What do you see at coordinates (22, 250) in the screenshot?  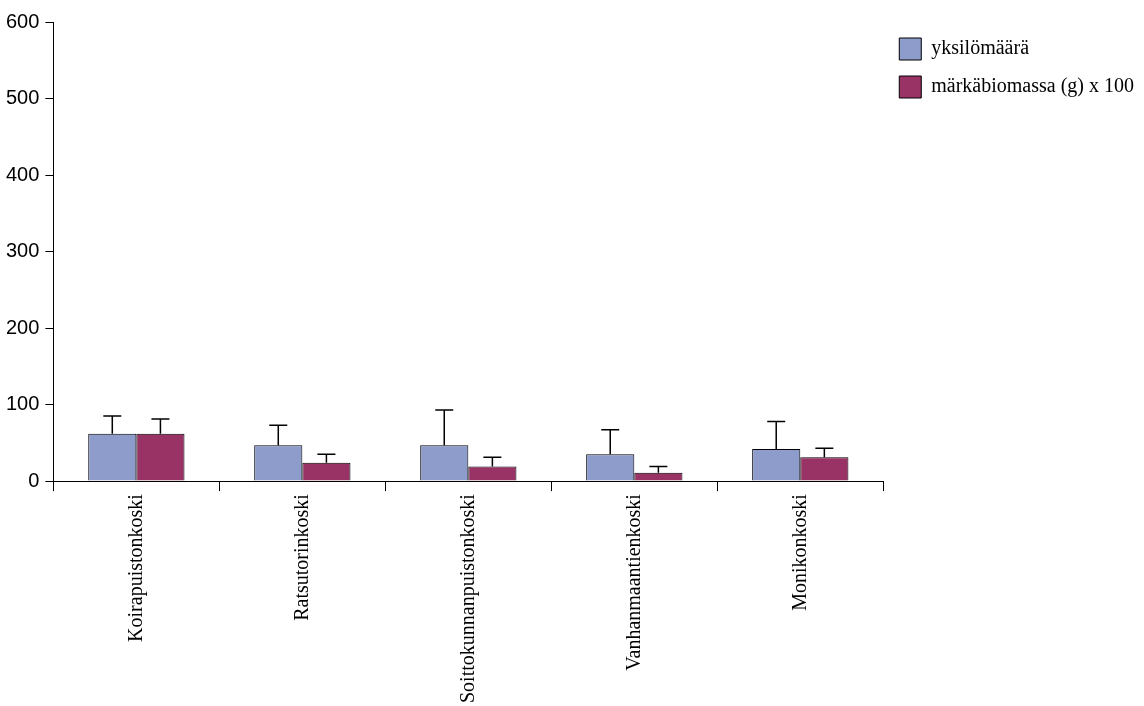 I see `y-tick-label: 300` at bounding box center [22, 250].